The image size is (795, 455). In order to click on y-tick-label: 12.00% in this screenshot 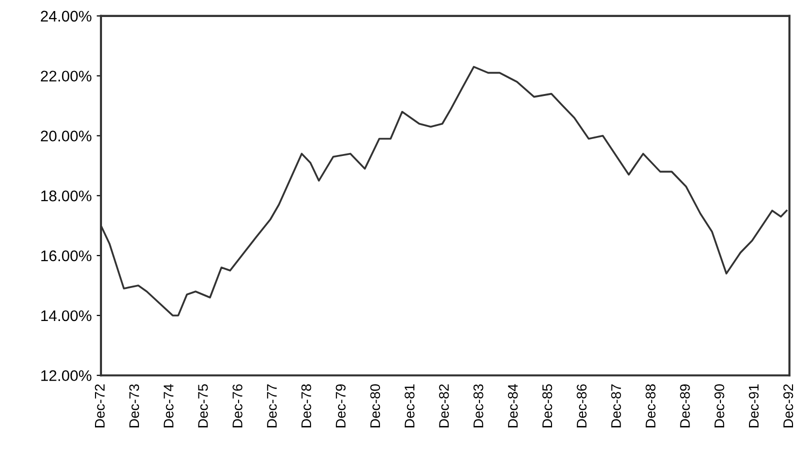, I will do `click(66, 376)`.